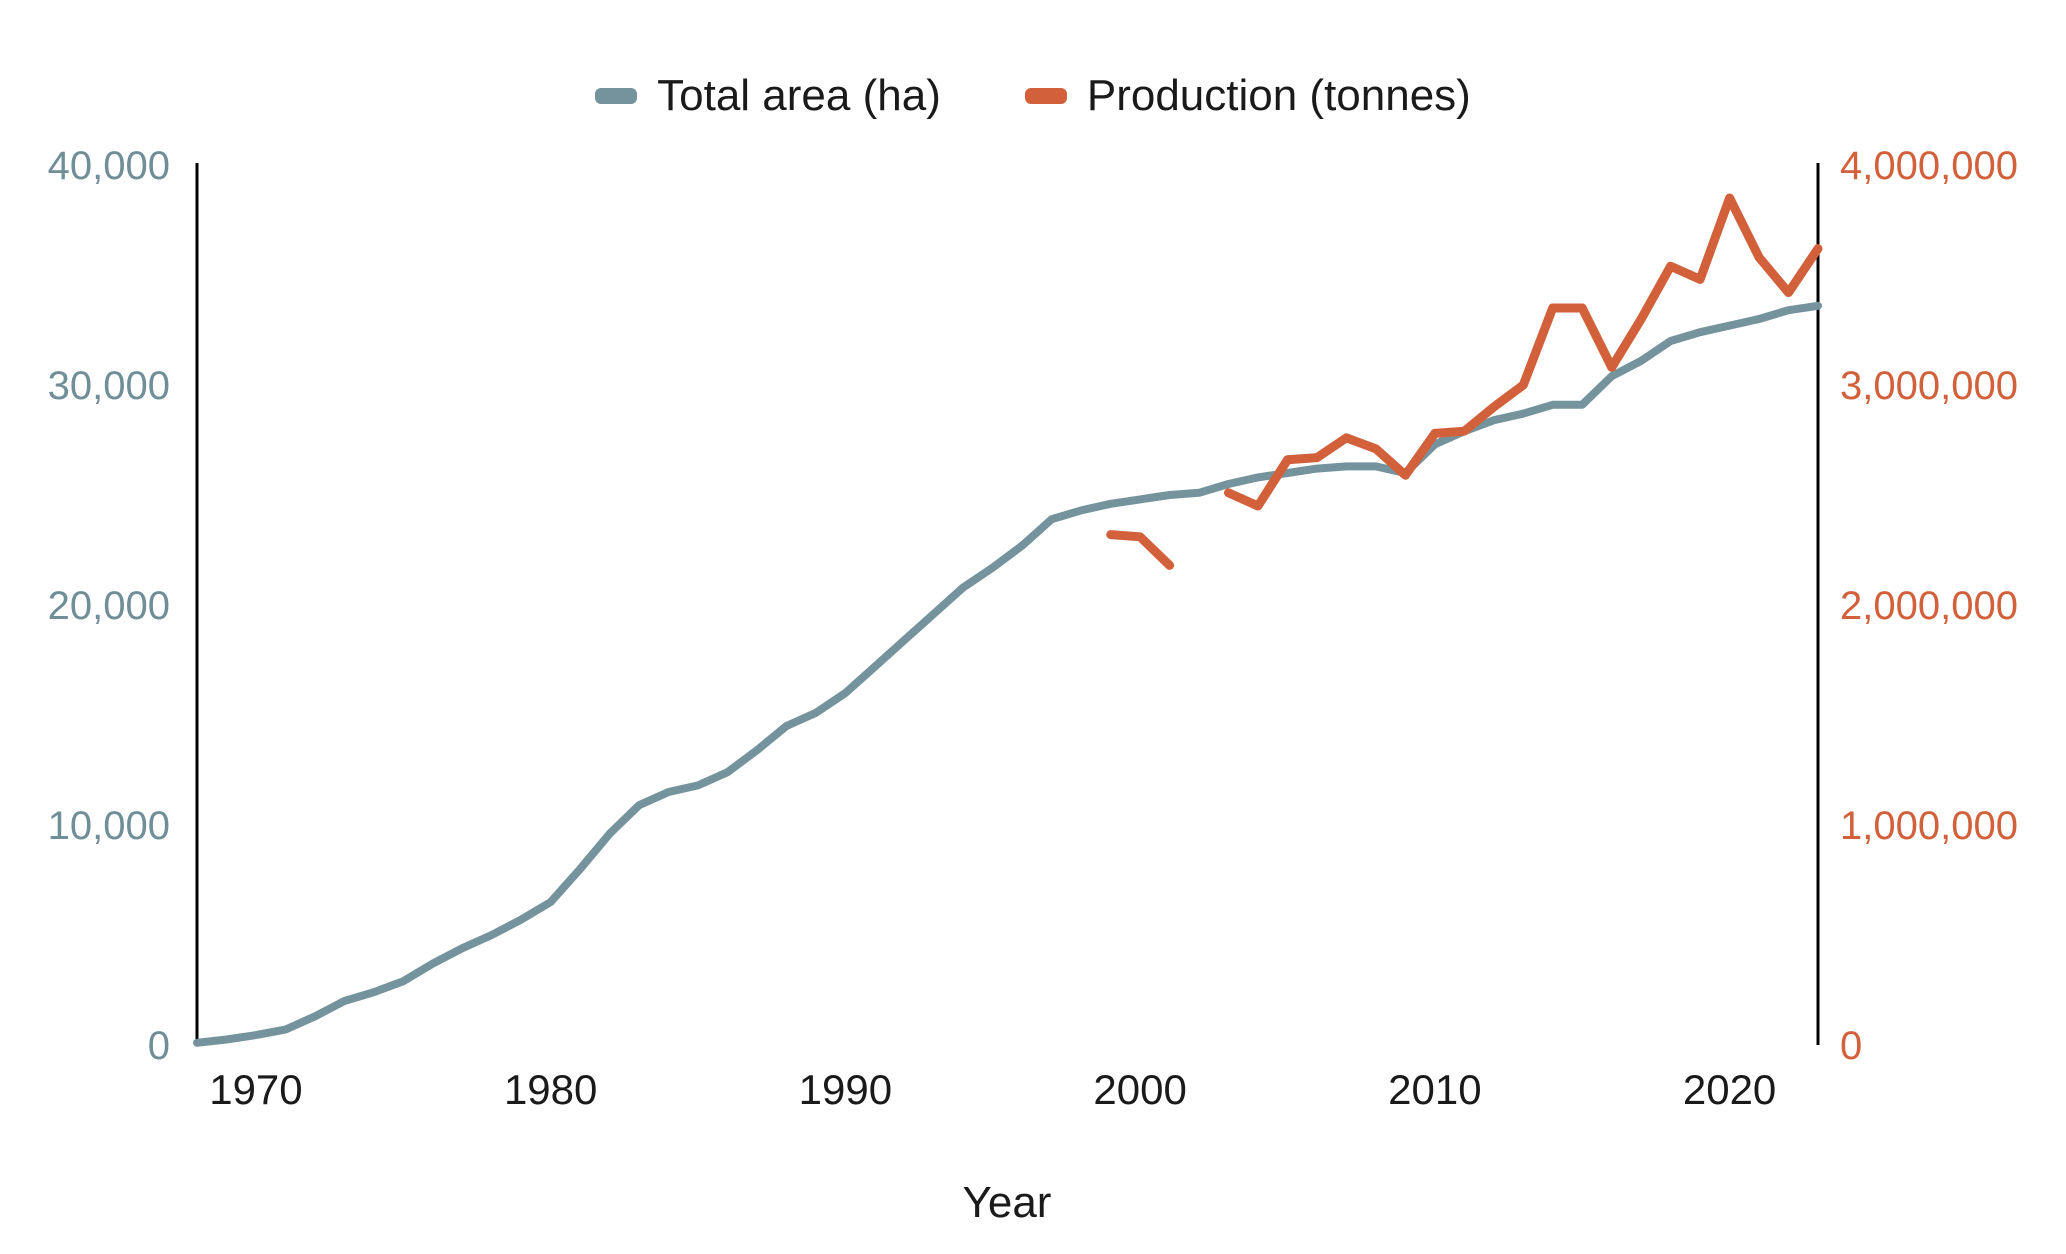 The width and height of the screenshot is (2066, 1254). Describe the element at coordinates (616, 96) in the screenshot. I see `legend-swatch-total-area-icon` at that location.